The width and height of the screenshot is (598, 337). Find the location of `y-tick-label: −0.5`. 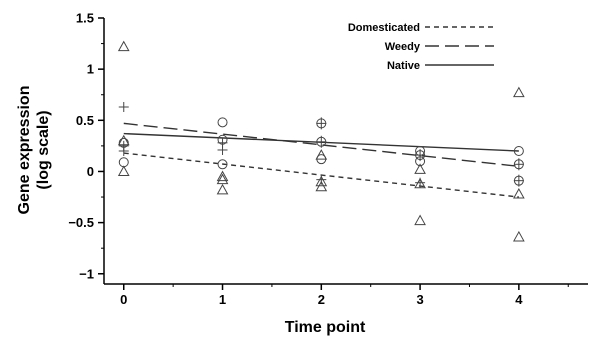

y-tick-label: −0.5 is located at coordinates (81, 222).